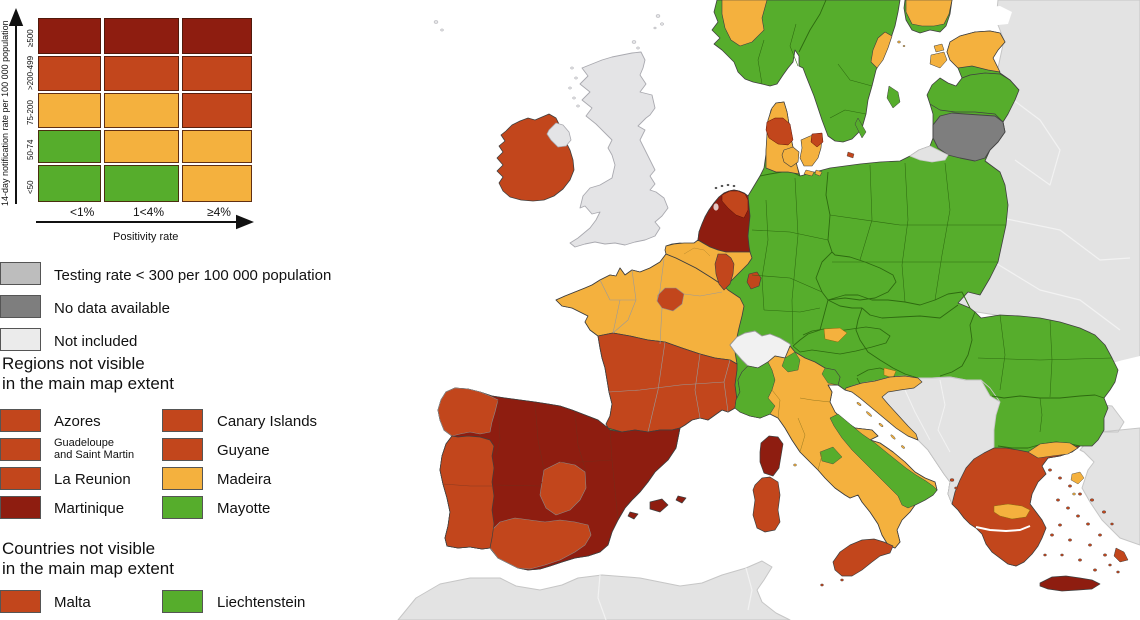 The image size is (1140, 620). Describe the element at coordinates (145, 237) in the screenshot. I see `svg-text: Positivity rate` at that location.